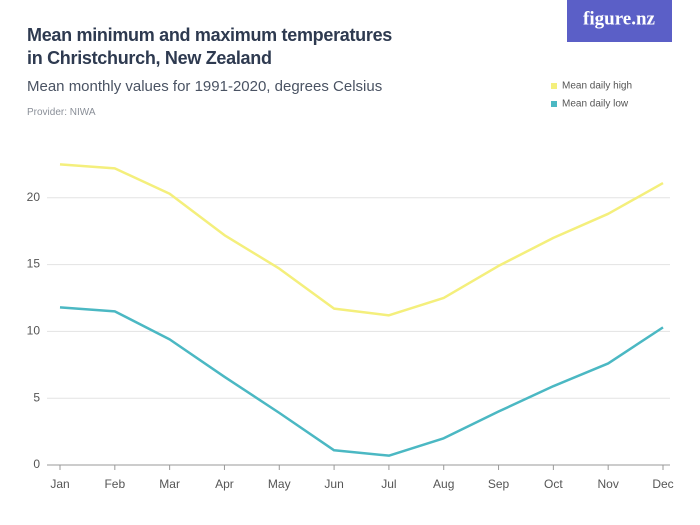  Describe the element at coordinates (36, 397) in the screenshot. I see `y-tick-label: 5` at that location.